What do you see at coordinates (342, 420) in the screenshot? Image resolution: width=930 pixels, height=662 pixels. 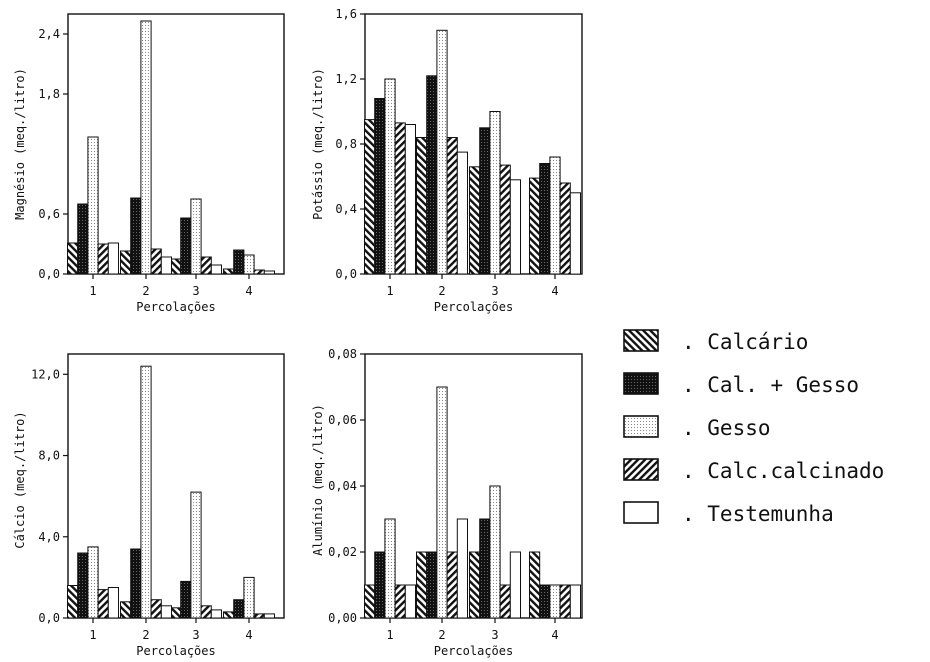 I see `y-tick-label: 0,06` at bounding box center [342, 420].